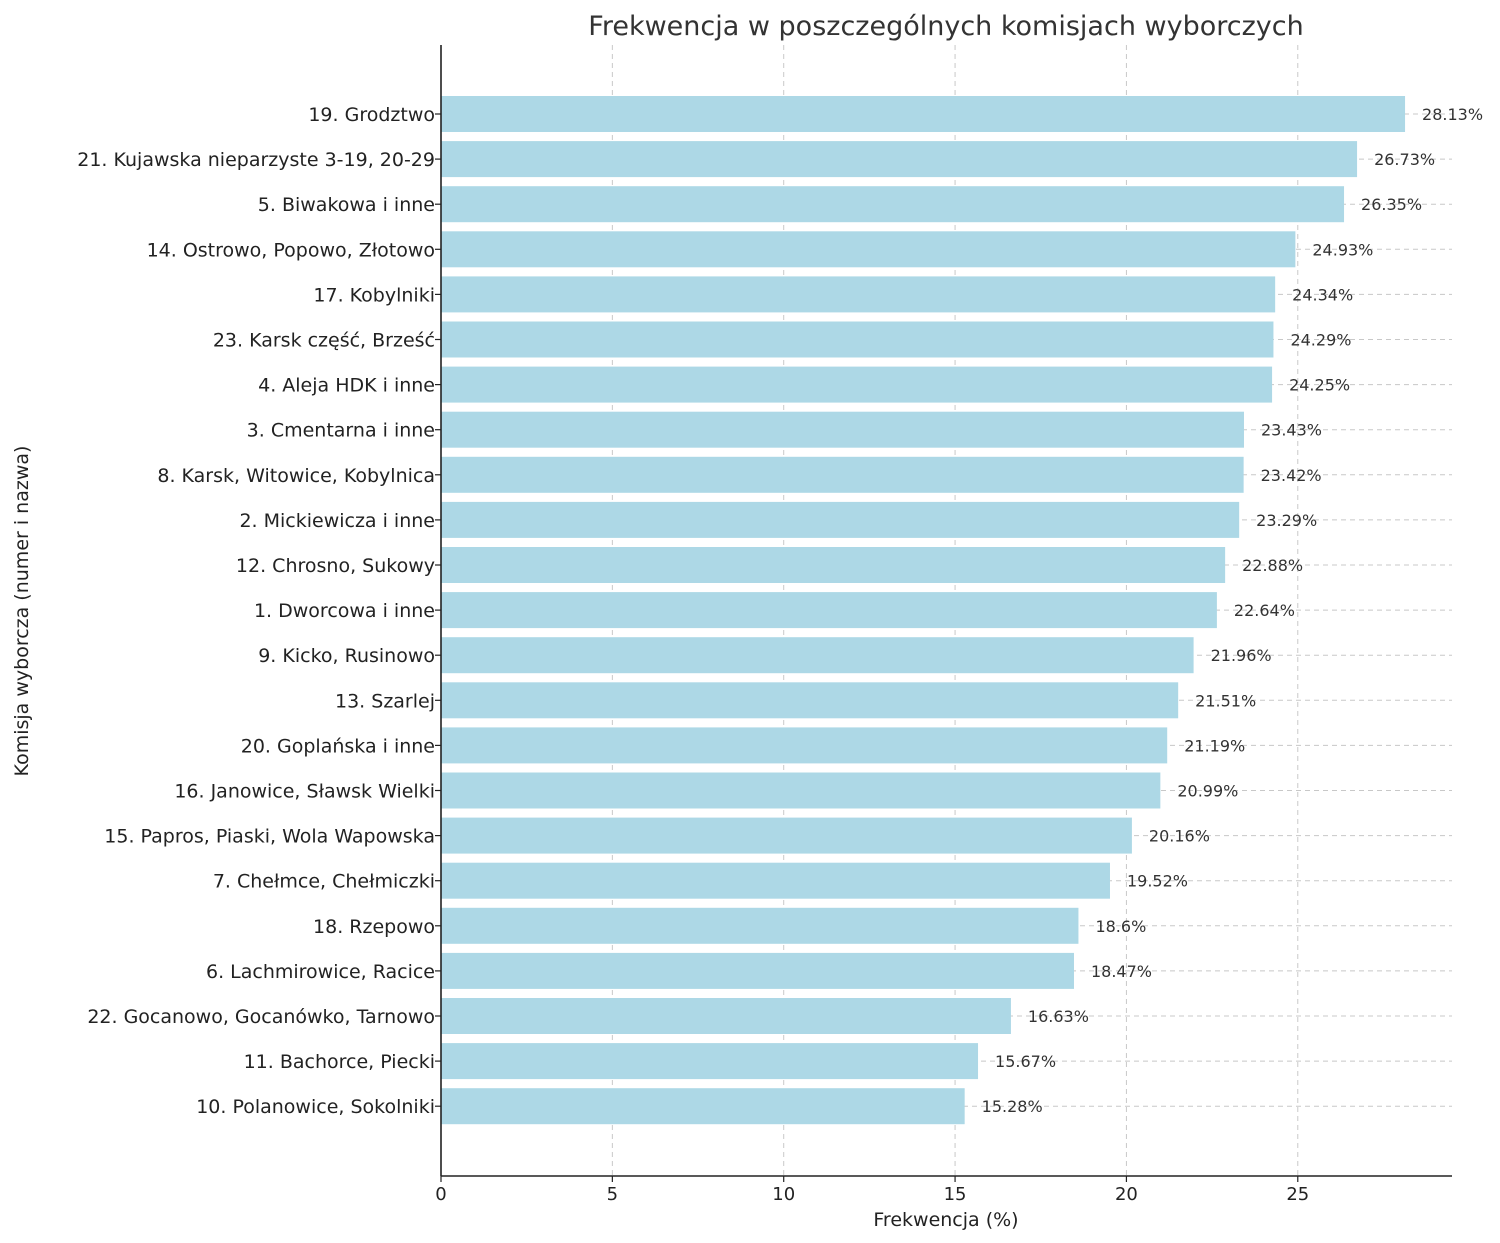 This screenshot has height=1243, width=1500. I want to click on x-tick-label: 20, so click(1126, 1194).